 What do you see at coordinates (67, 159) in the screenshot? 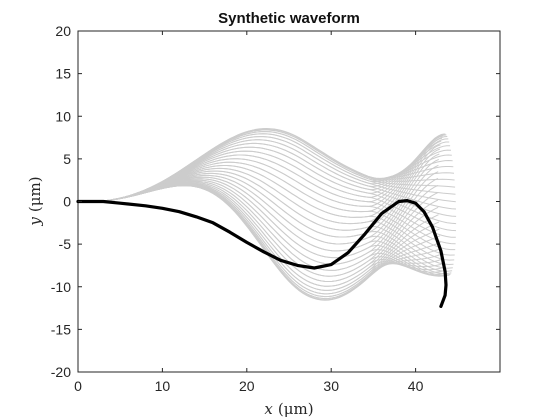
I see `y-tick-label: 5` at bounding box center [67, 159].